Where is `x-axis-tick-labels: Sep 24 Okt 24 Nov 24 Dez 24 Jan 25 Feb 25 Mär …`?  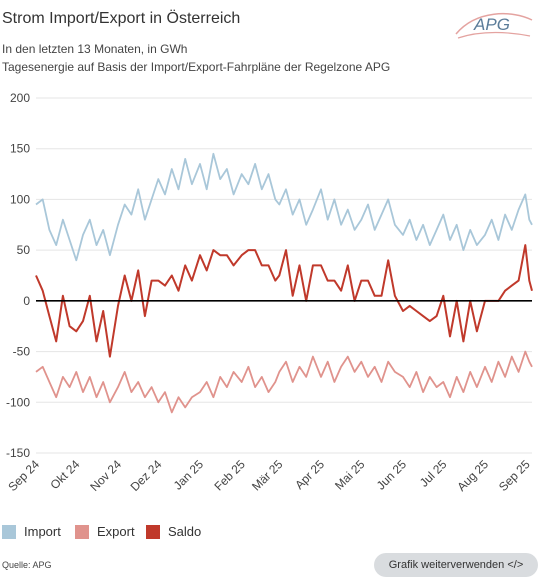 x-axis-tick-labels: Sep 24 Okt 24 Nov 24 Dez 24 Jan 25 Feb 25 Mär … is located at coordinates (269, 475).